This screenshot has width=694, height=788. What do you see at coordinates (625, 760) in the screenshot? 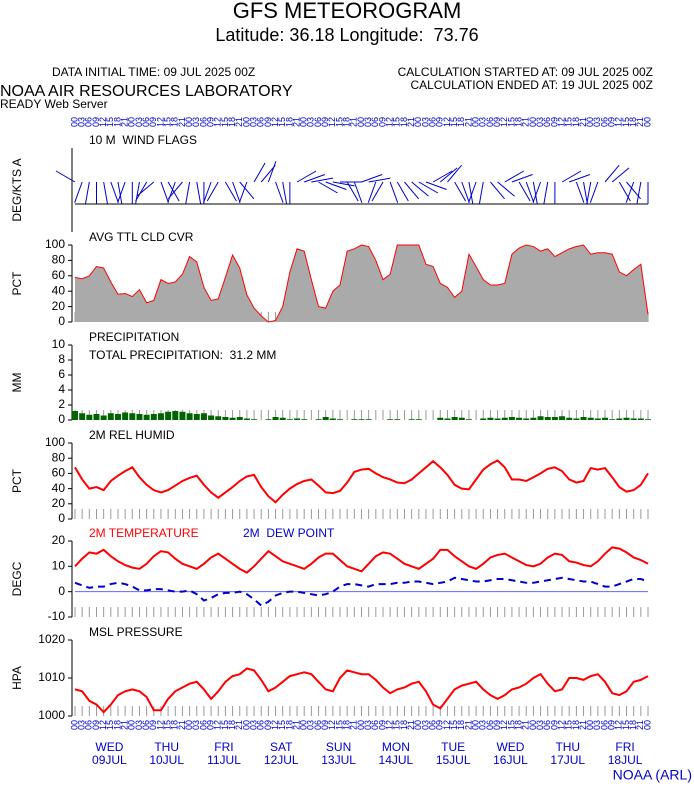
I see `date-label: 18JUL` at bounding box center [625, 760].